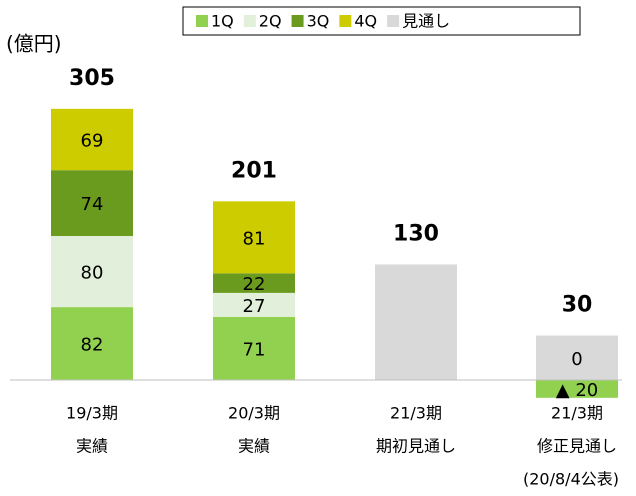  Describe the element at coordinates (222, 21) in the screenshot. I see `legend-label: 1Q` at that location.